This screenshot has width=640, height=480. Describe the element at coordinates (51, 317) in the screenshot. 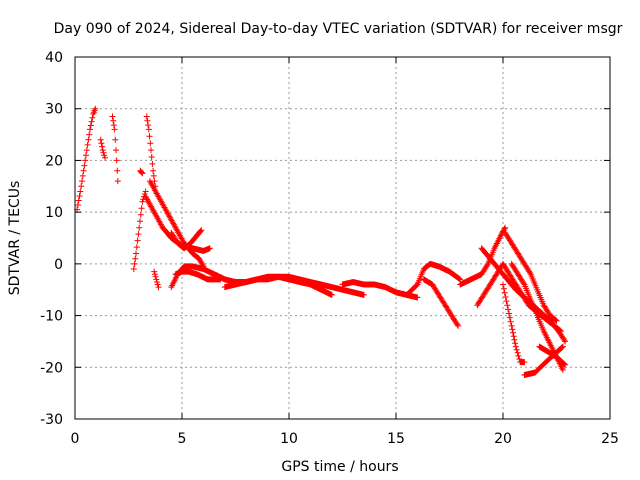

I see `y-tick-label: -10` at that location.